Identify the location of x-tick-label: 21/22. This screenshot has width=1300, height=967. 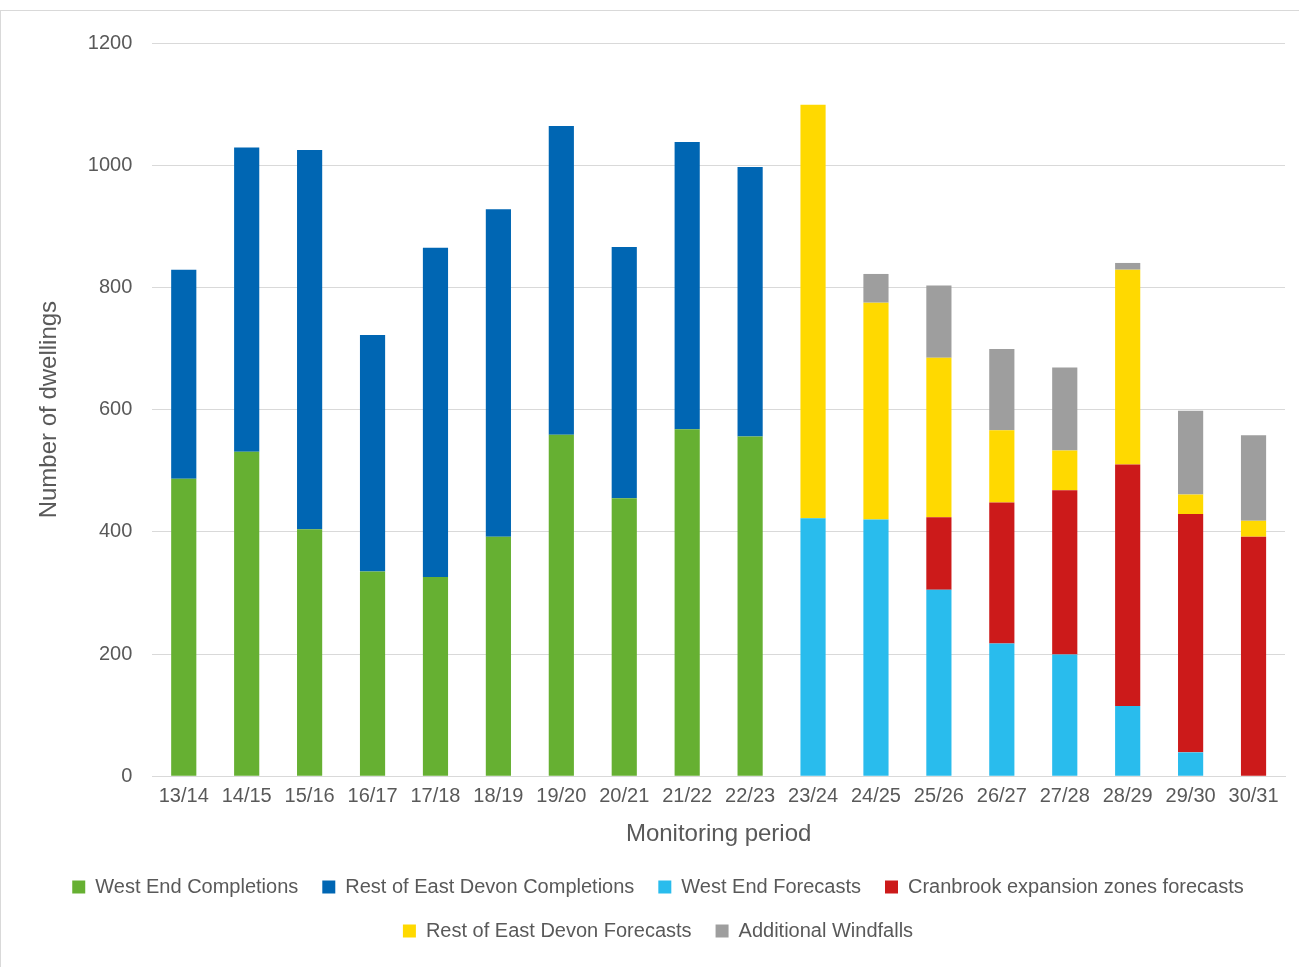
(687, 794).